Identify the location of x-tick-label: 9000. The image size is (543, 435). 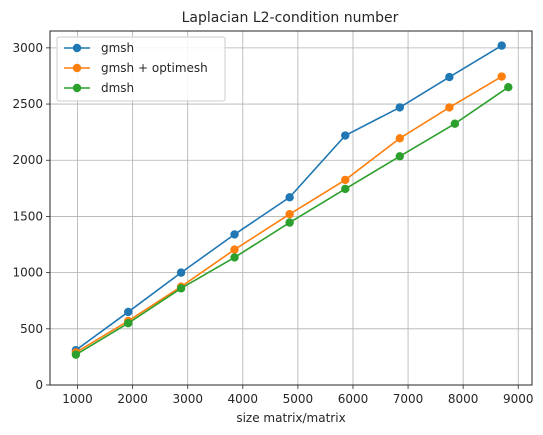
(518, 399).